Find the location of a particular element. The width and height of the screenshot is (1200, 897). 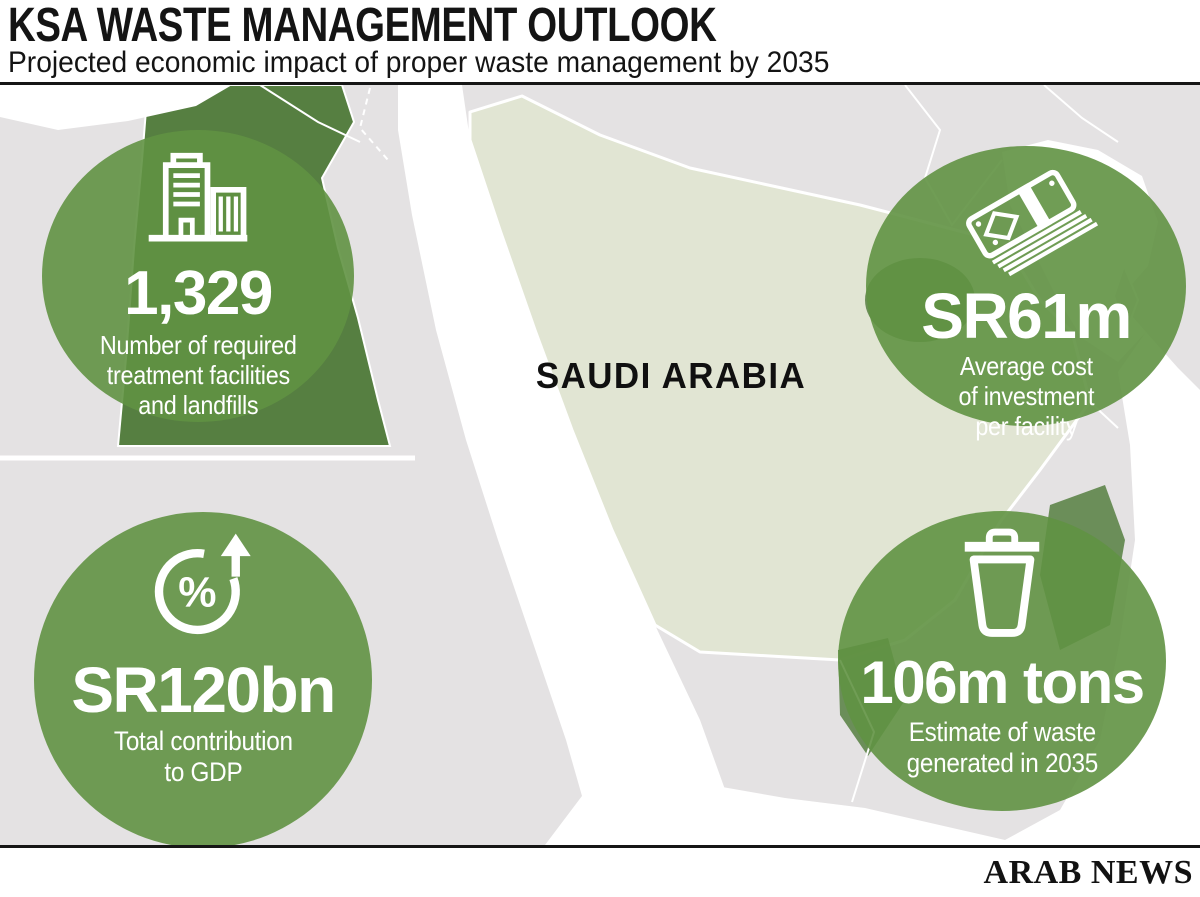

buildings-icon is located at coordinates (198, 195).